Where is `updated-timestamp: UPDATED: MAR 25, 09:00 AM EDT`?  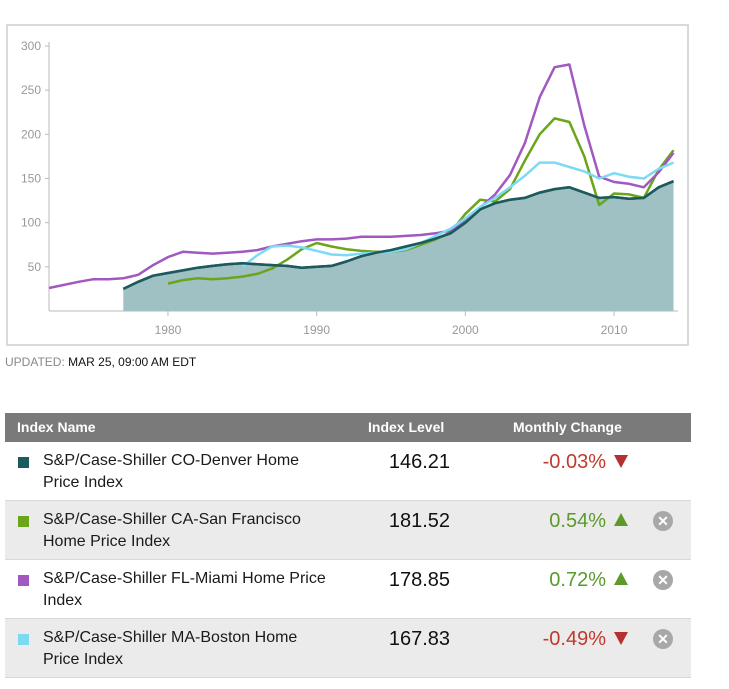
updated-timestamp: UPDATED: MAR 25, 09:00 AM EDT is located at coordinates (100, 362).